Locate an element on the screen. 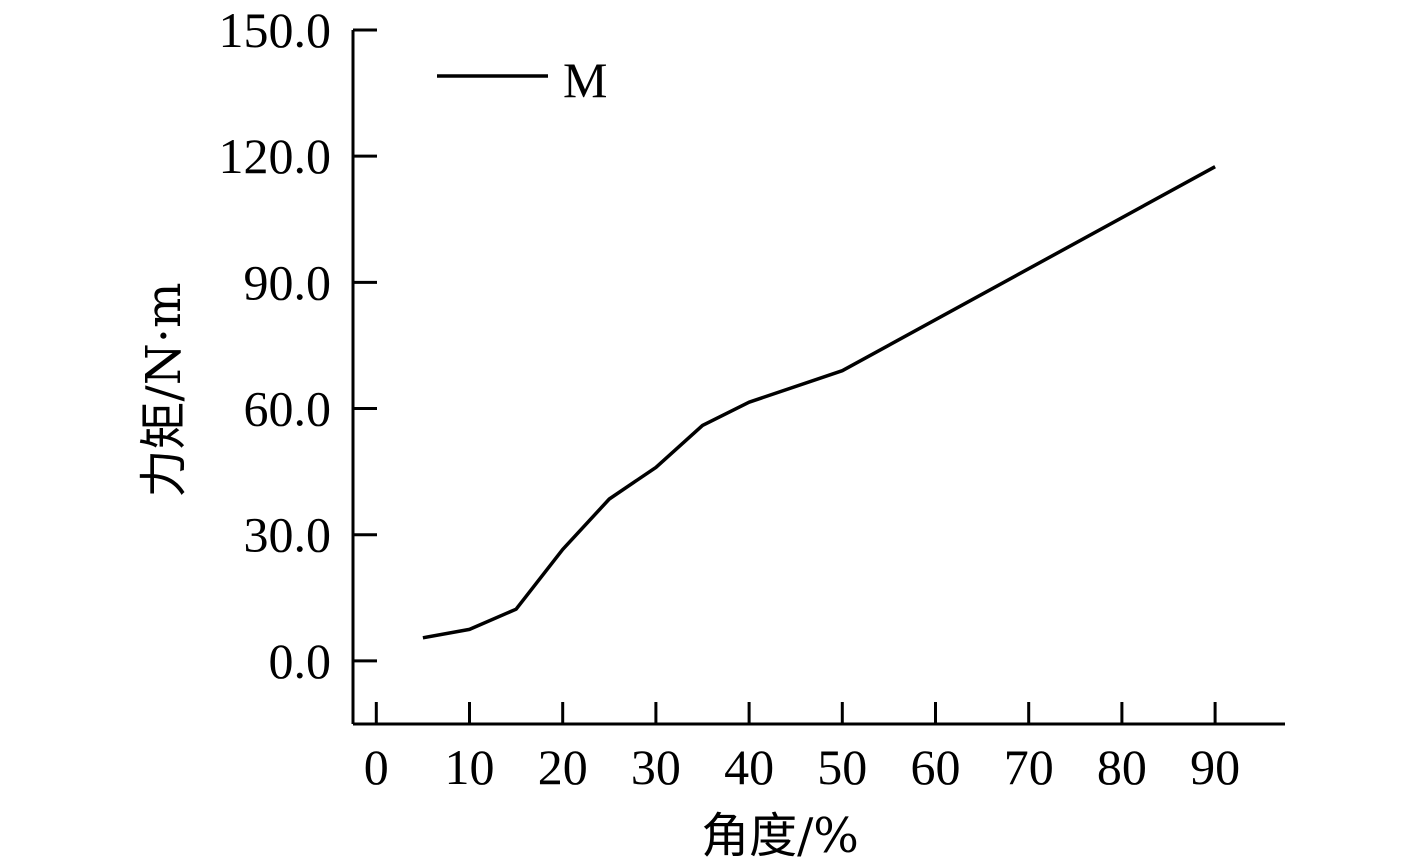 This screenshot has height=868, width=1417. x-tick-label: 50 is located at coordinates (842, 767).